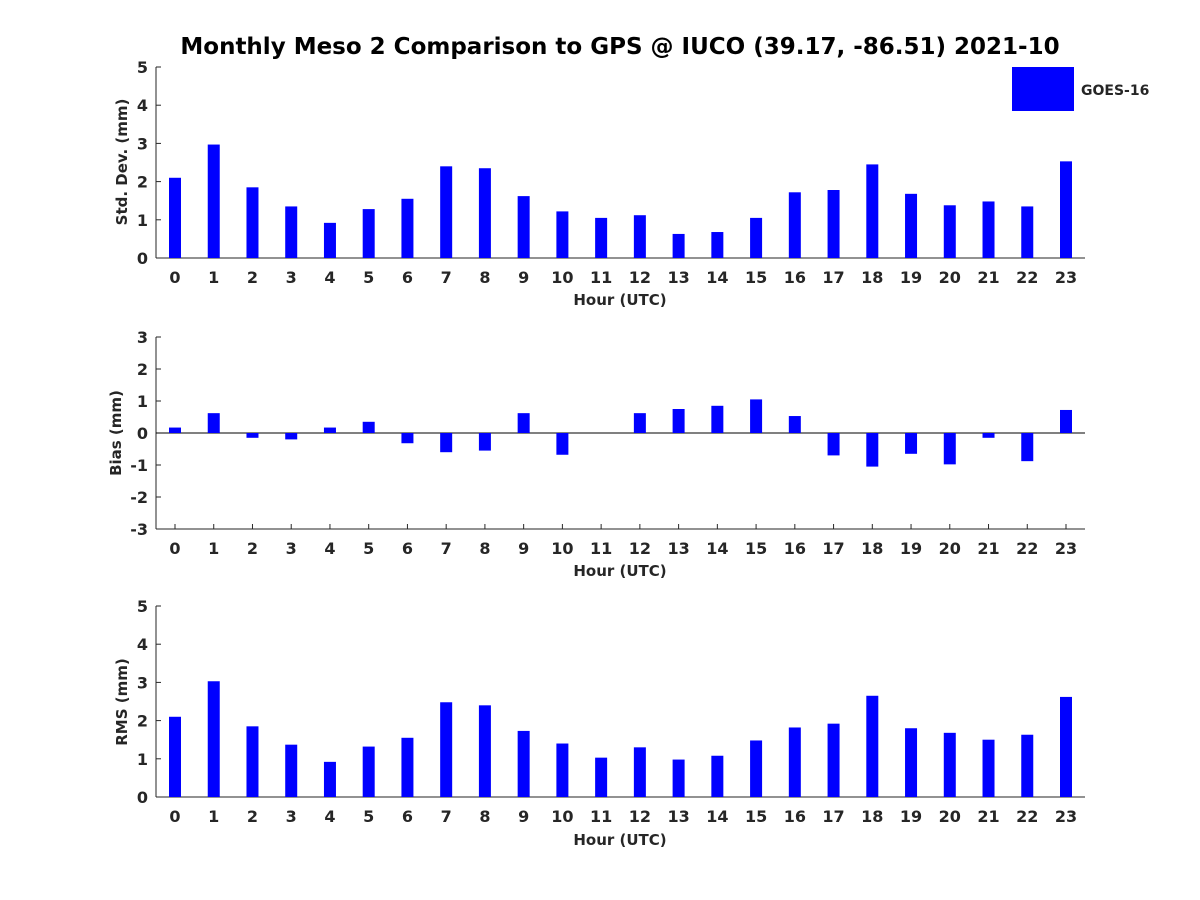 This screenshot has width=1200, height=900. What do you see at coordinates (911, 277) in the screenshot?
I see `panel-std-dev-xtick-label: 19` at bounding box center [911, 277].